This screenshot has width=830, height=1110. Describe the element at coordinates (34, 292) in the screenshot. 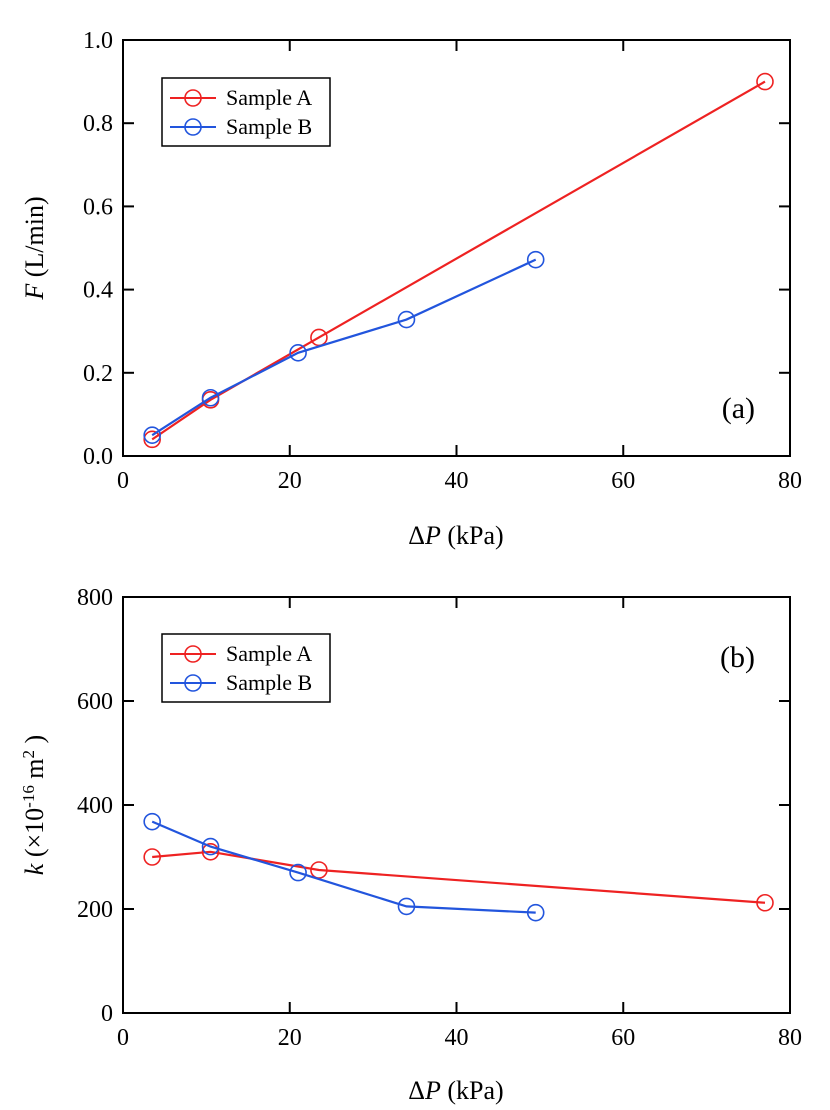

I see `y-axis-label-var: F` at that location.